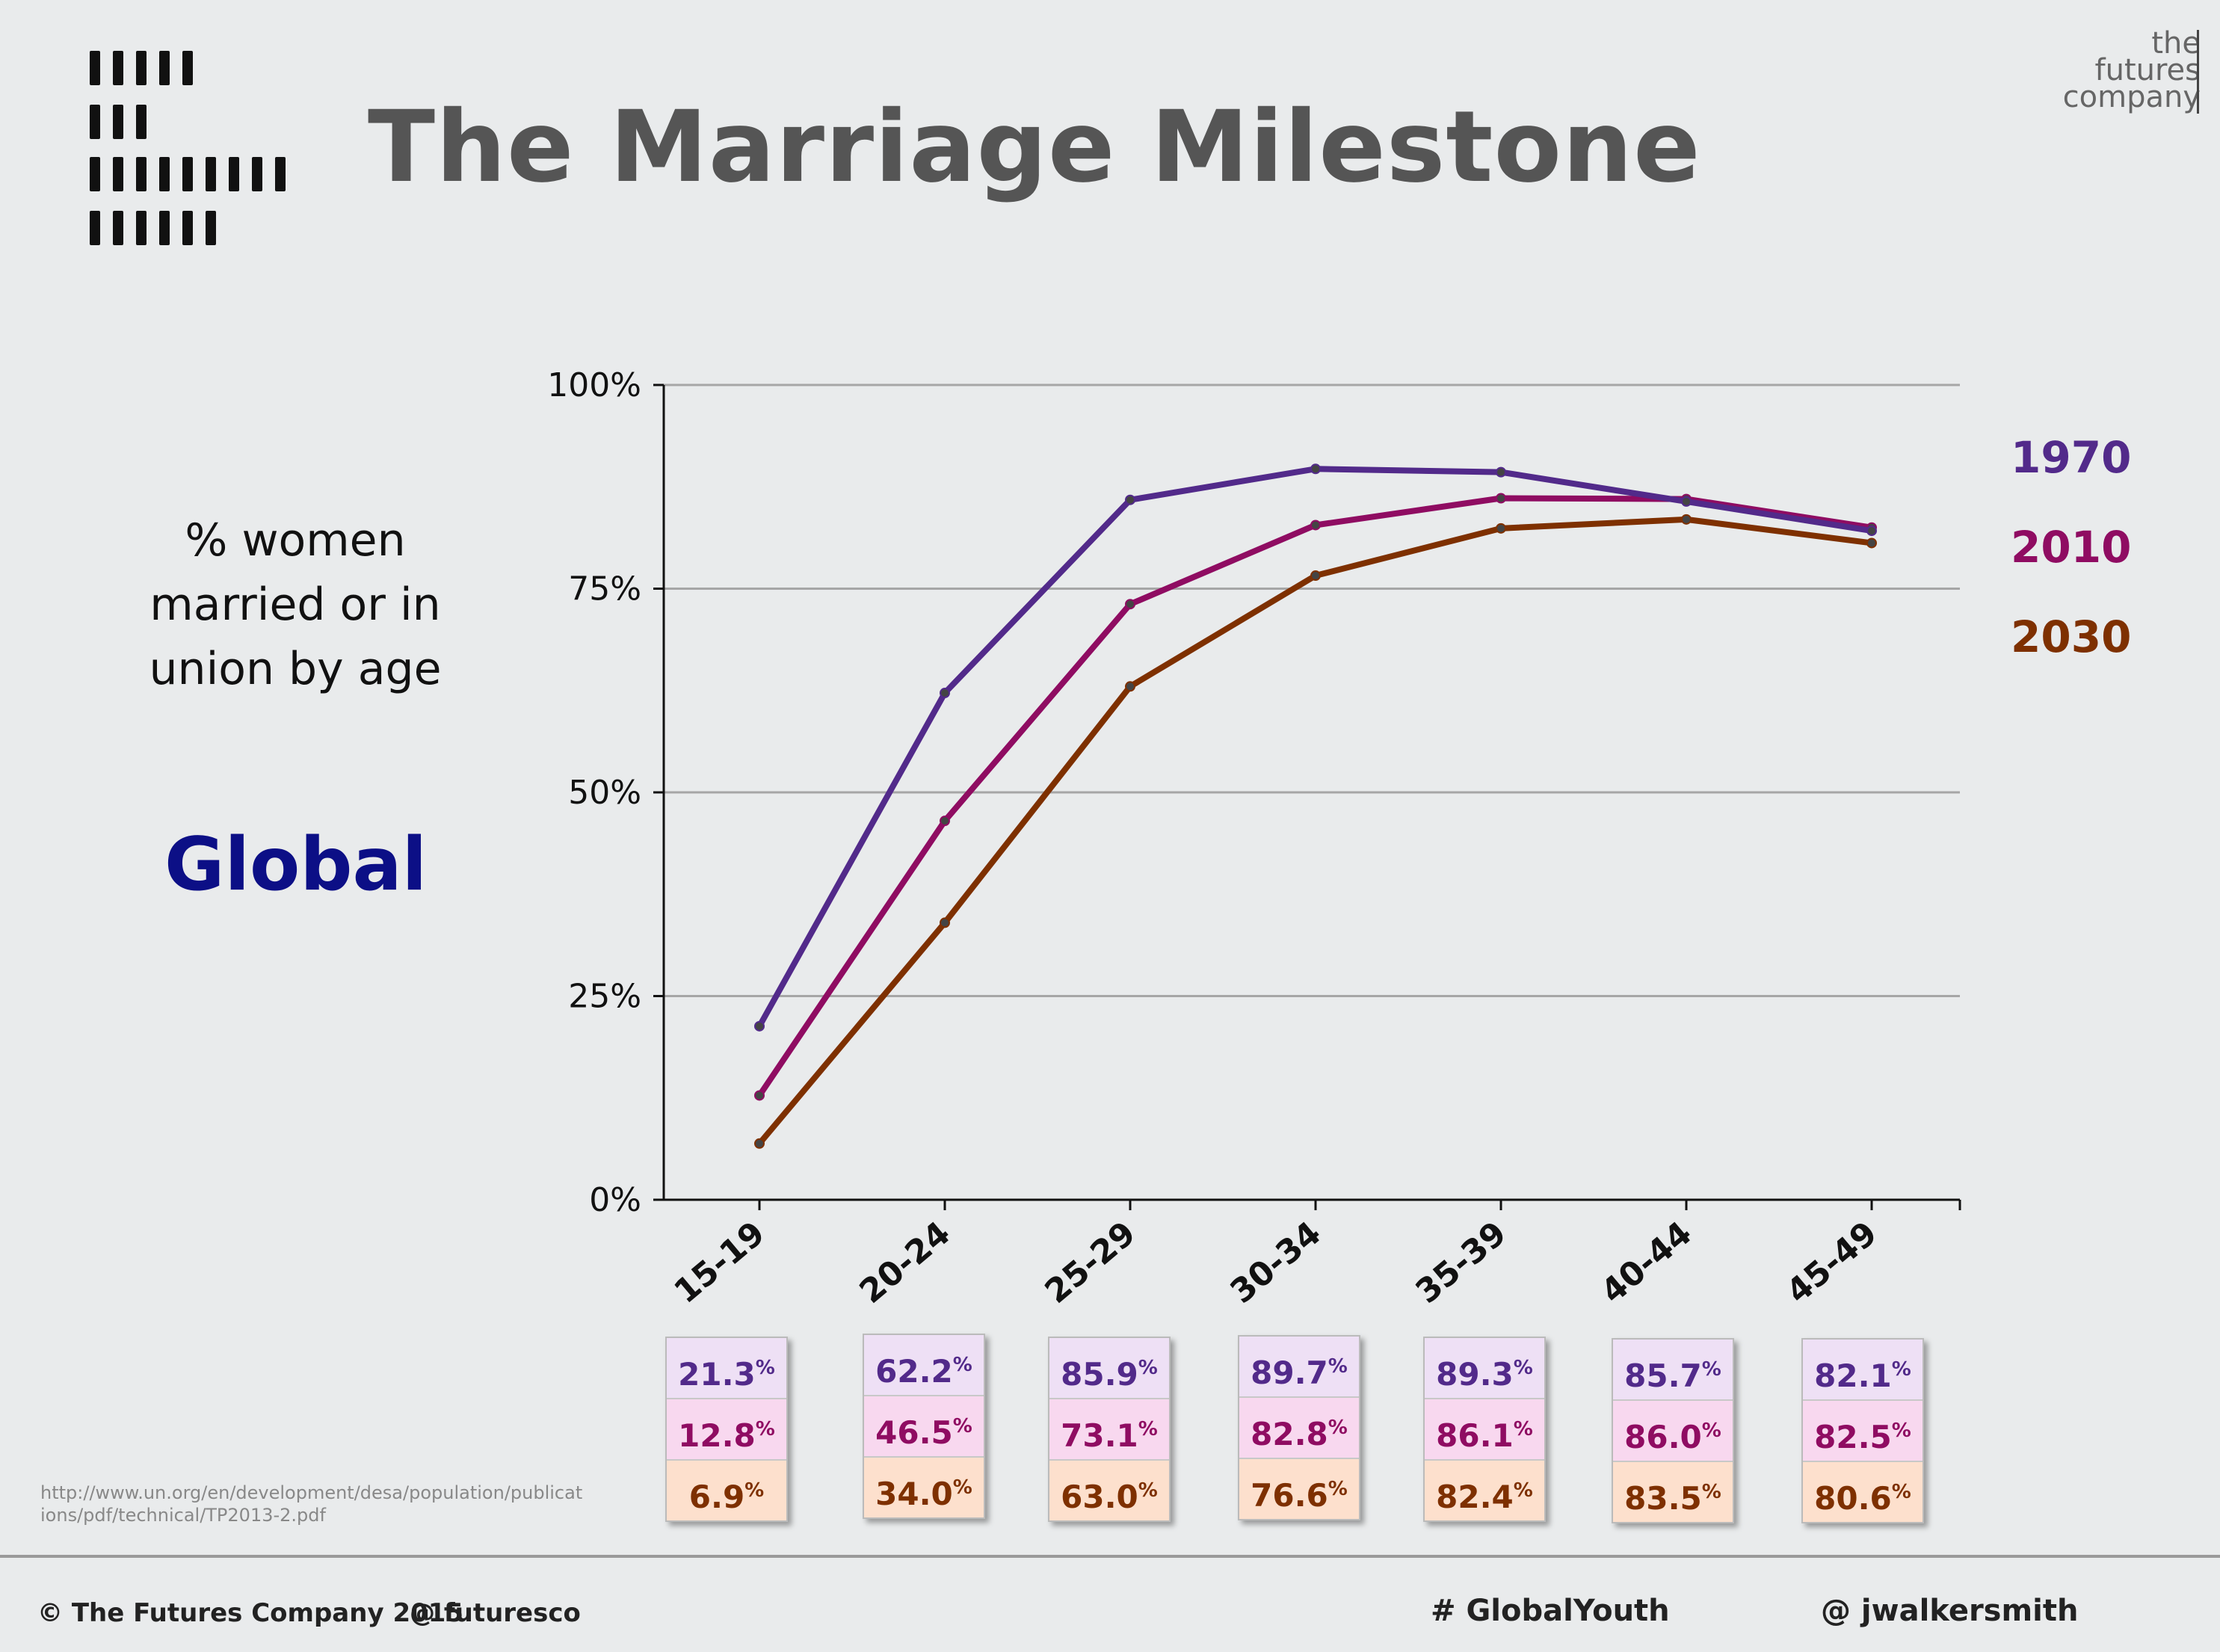 This screenshot has width=2220, height=1652. Describe the element at coordinates (251, 1613) in the screenshot. I see `footer-copyright: © The Futures Company 2015` at that location.